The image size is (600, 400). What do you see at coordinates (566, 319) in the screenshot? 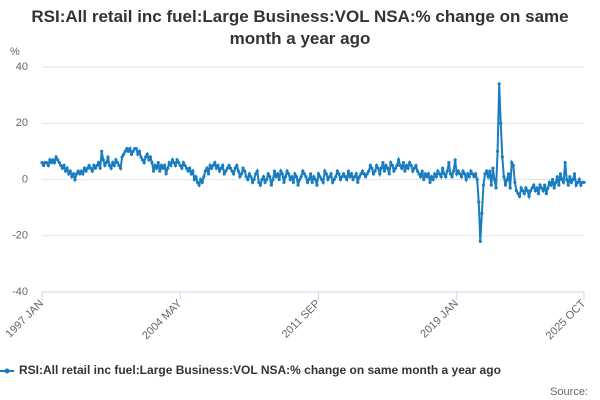
I see `x-tick-label: 2025 OCT` at bounding box center [566, 319].